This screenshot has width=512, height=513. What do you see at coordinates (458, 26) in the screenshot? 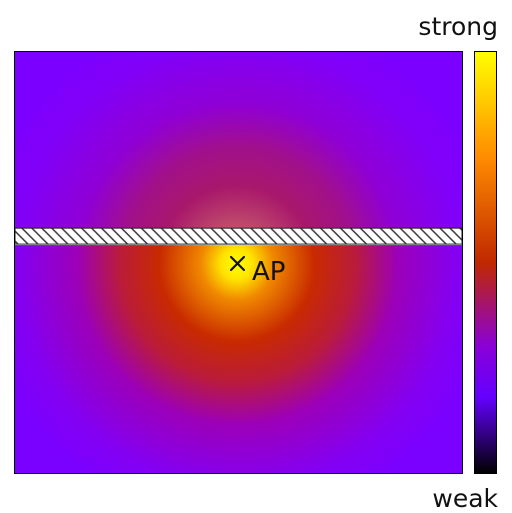
I see `colorbar-top-label: strong` at bounding box center [458, 26].